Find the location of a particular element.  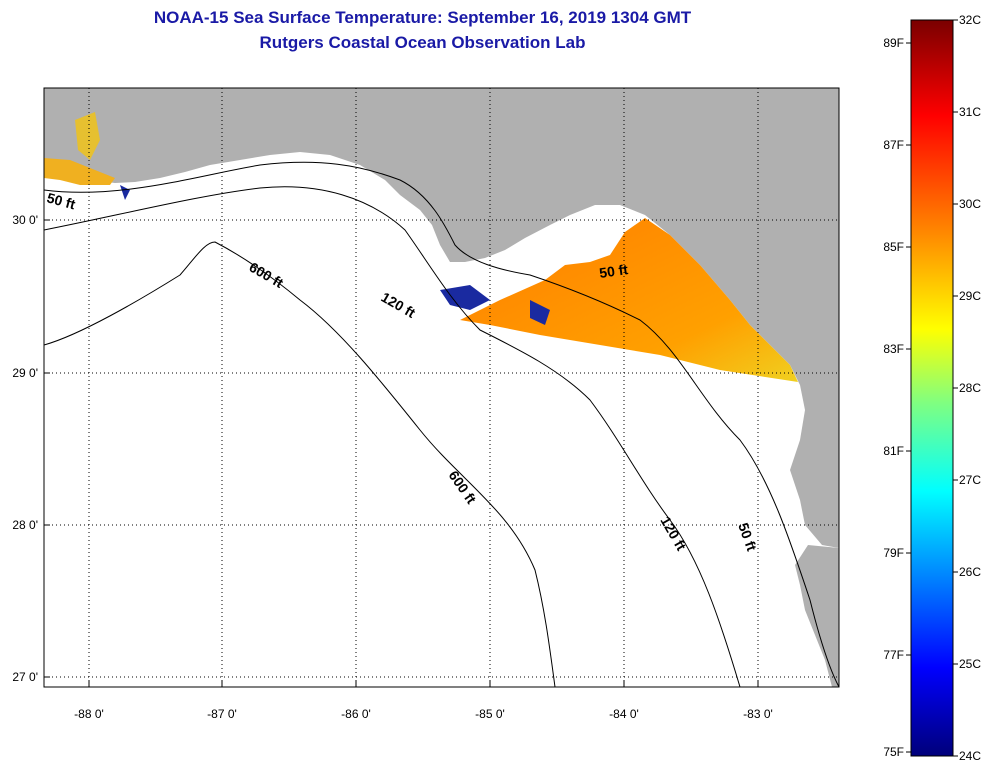

lat-label-29: 29 0' is located at coordinates (25, 373).